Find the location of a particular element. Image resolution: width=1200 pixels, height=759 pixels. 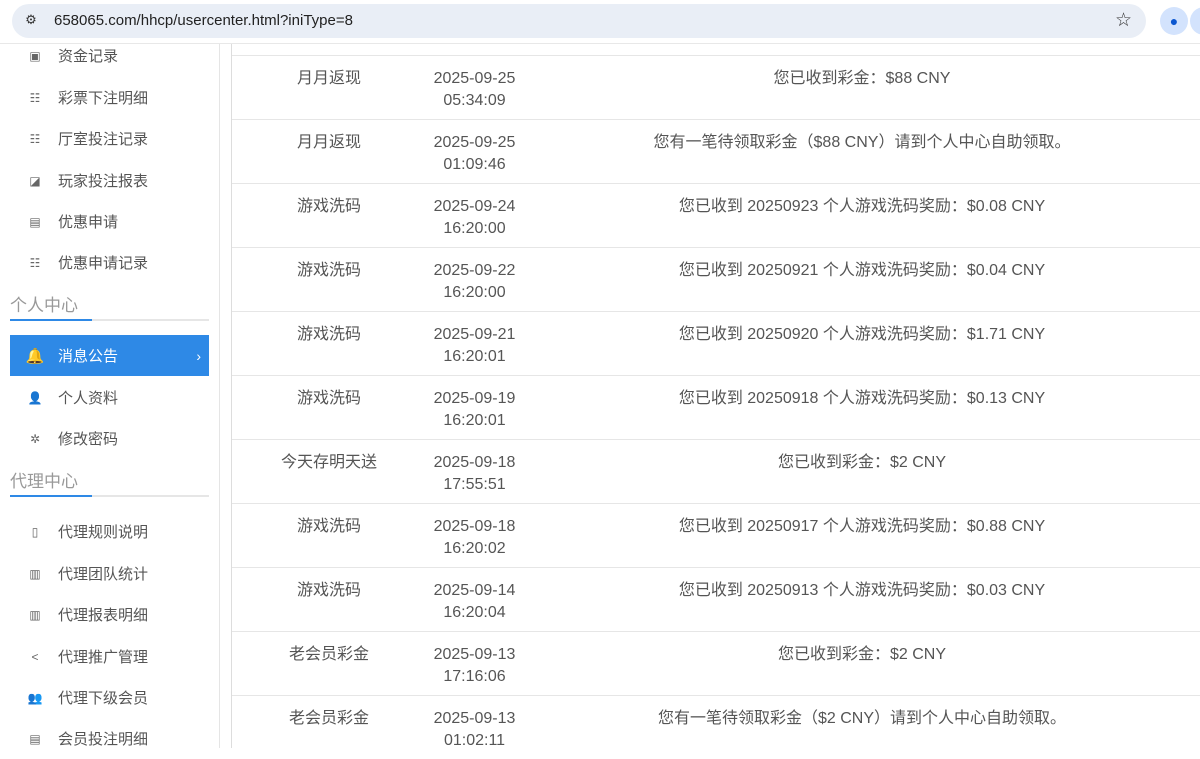

message-date: 2025-09-19 is located at coordinates (474, 398).